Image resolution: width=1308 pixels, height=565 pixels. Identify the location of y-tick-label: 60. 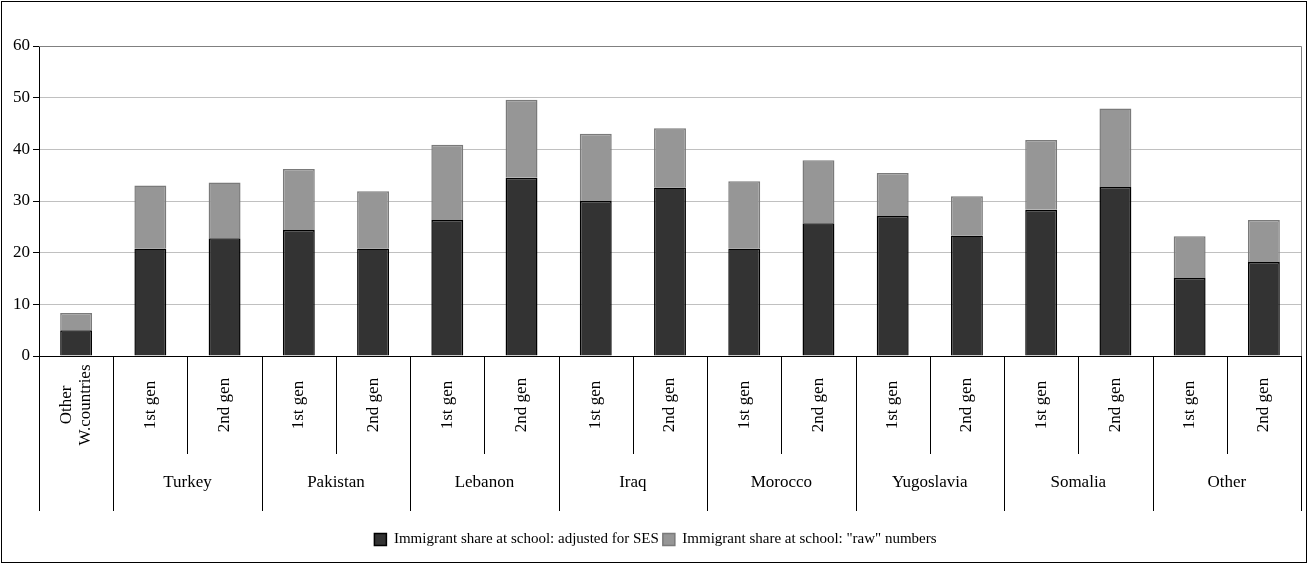
(21, 45).